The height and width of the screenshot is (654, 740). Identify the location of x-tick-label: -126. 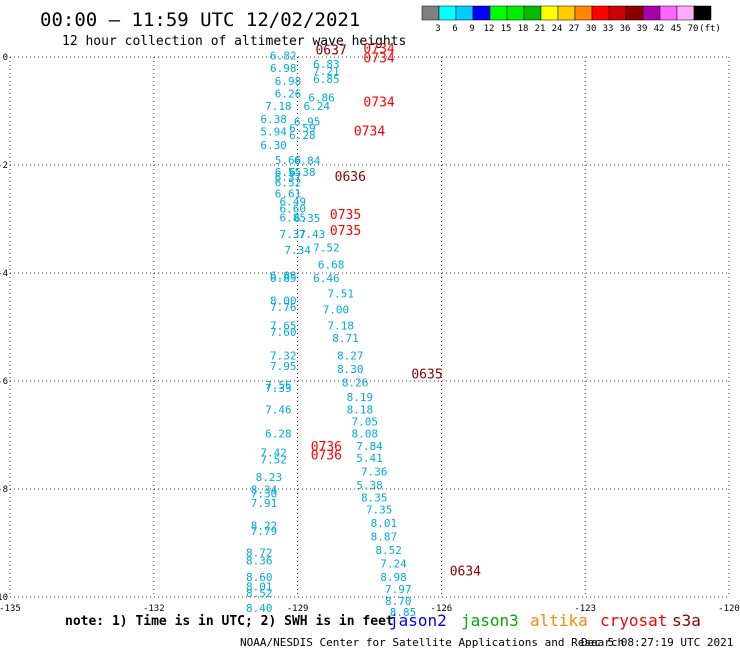
(442, 609).